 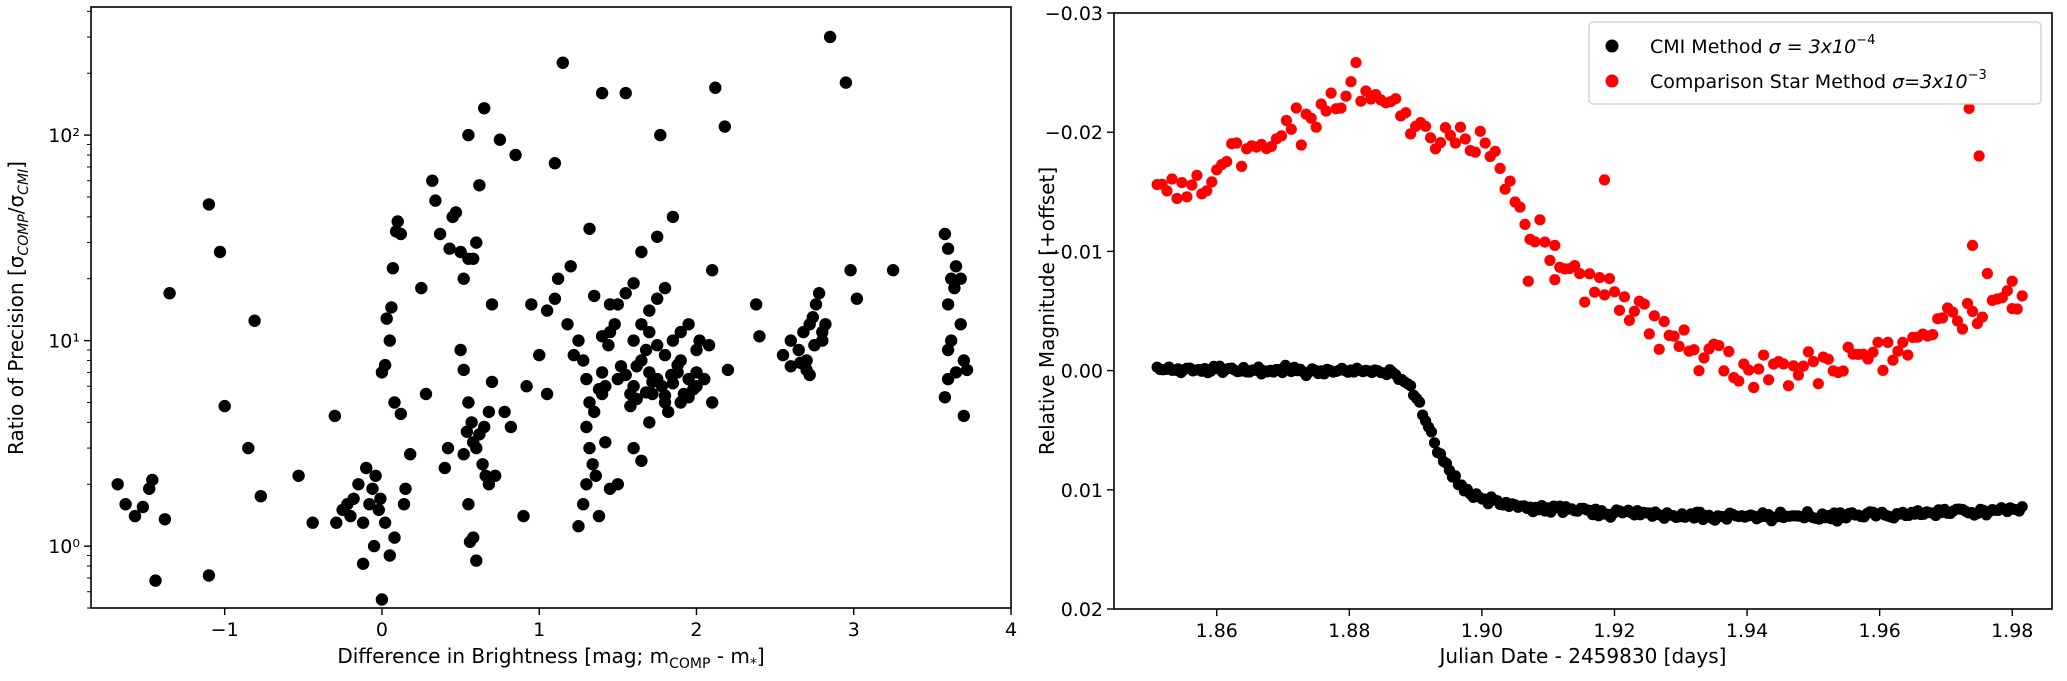 What do you see at coordinates (64, 136) in the screenshot?
I see `left-ytick-label-2: 10²` at bounding box center [64, 136].